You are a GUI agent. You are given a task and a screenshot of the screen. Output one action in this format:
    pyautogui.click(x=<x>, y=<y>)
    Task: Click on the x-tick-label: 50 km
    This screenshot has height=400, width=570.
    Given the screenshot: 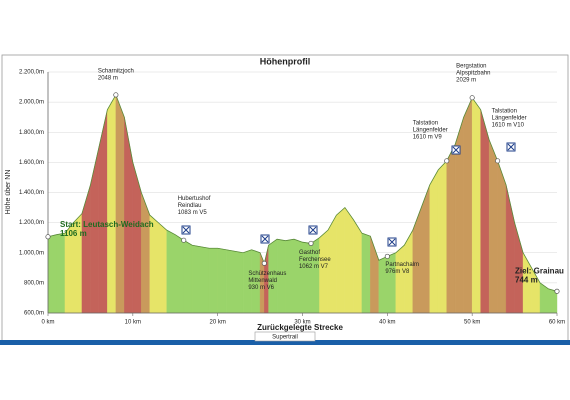 What is the action you would take?
    pyautogui.click(x=472, y=323)
    